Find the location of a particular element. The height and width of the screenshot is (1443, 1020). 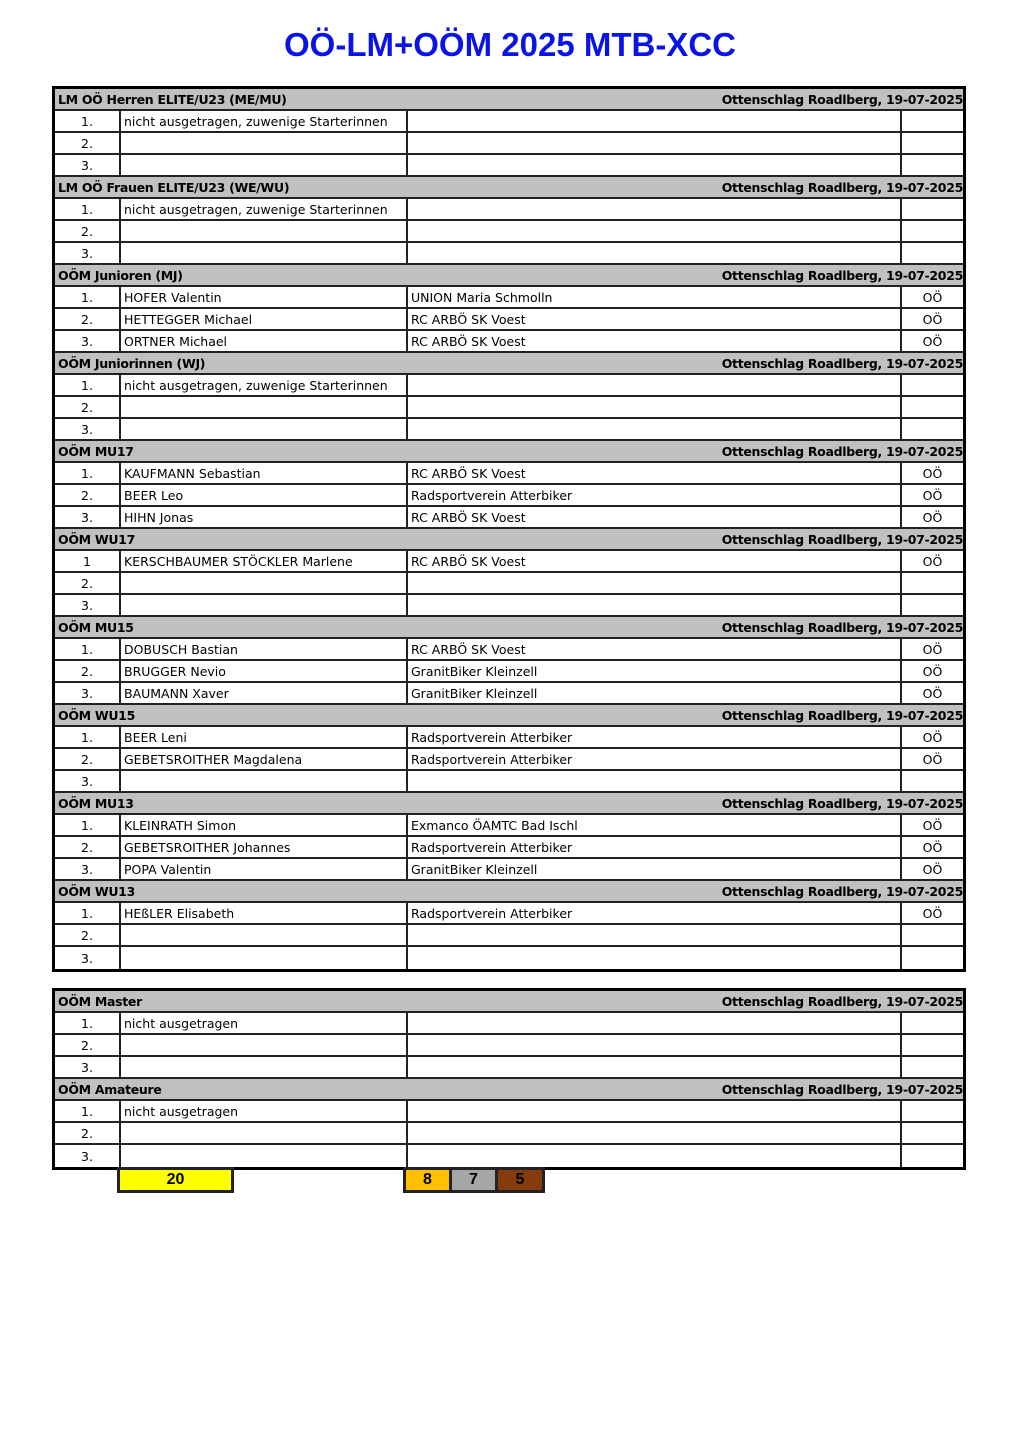

rank-cell: 3. is located at coordinates (88, 341).